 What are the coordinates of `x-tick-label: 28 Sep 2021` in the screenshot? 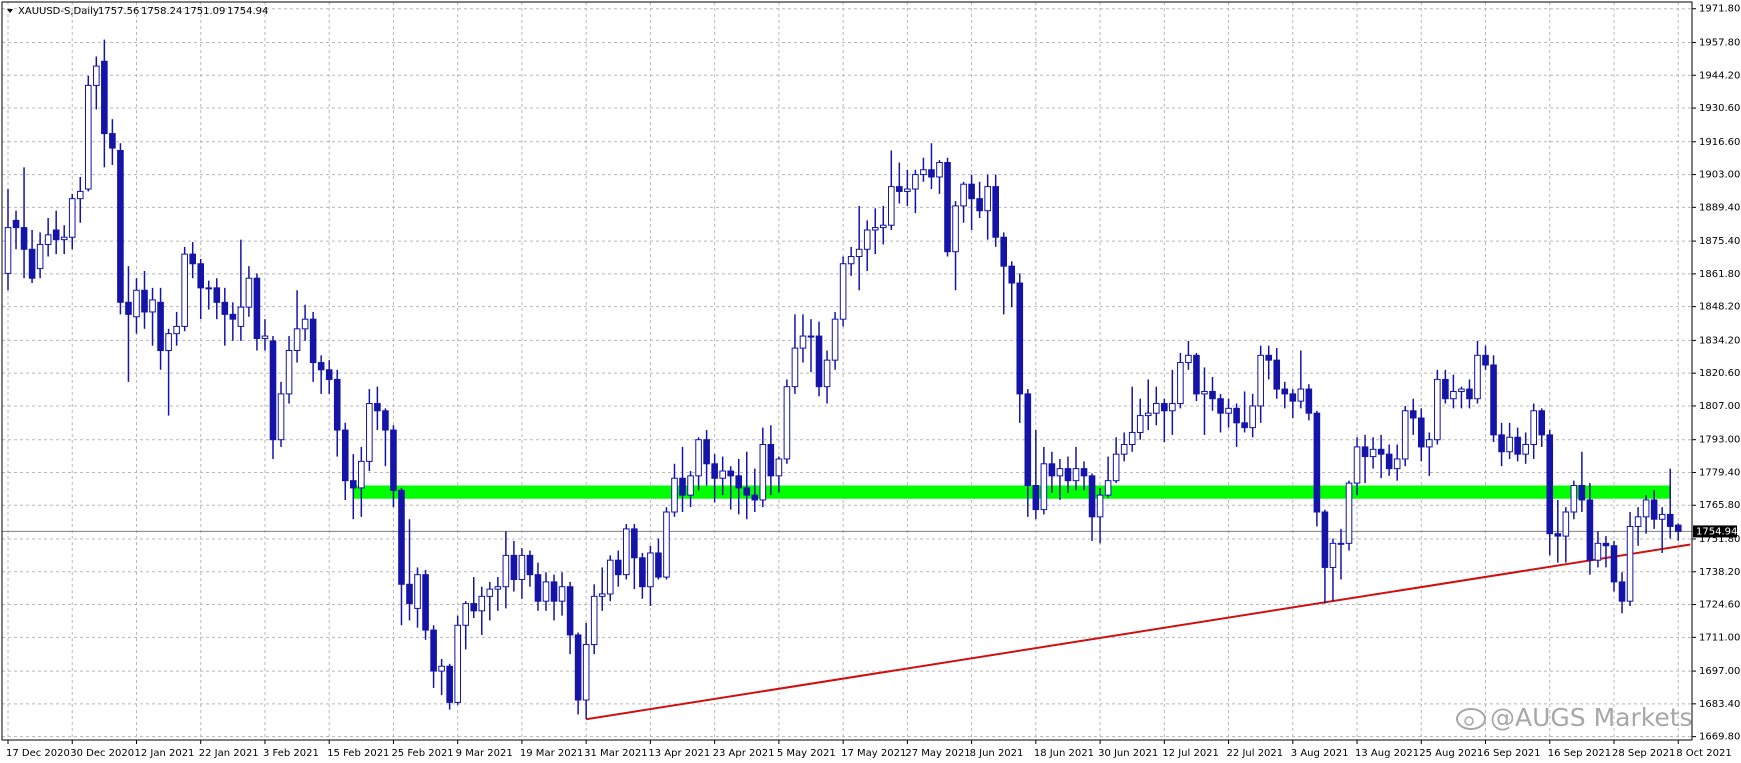 It's located at (1643, 753).